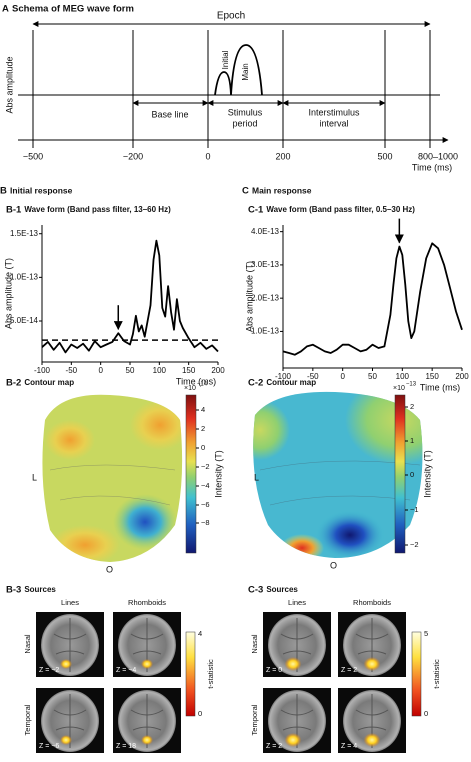 This screenshot has width=471, height=762. What do you see at coordinates (245, 71) in the screenshot?
I see `main-label: Main` at bounding box center [245, 71].